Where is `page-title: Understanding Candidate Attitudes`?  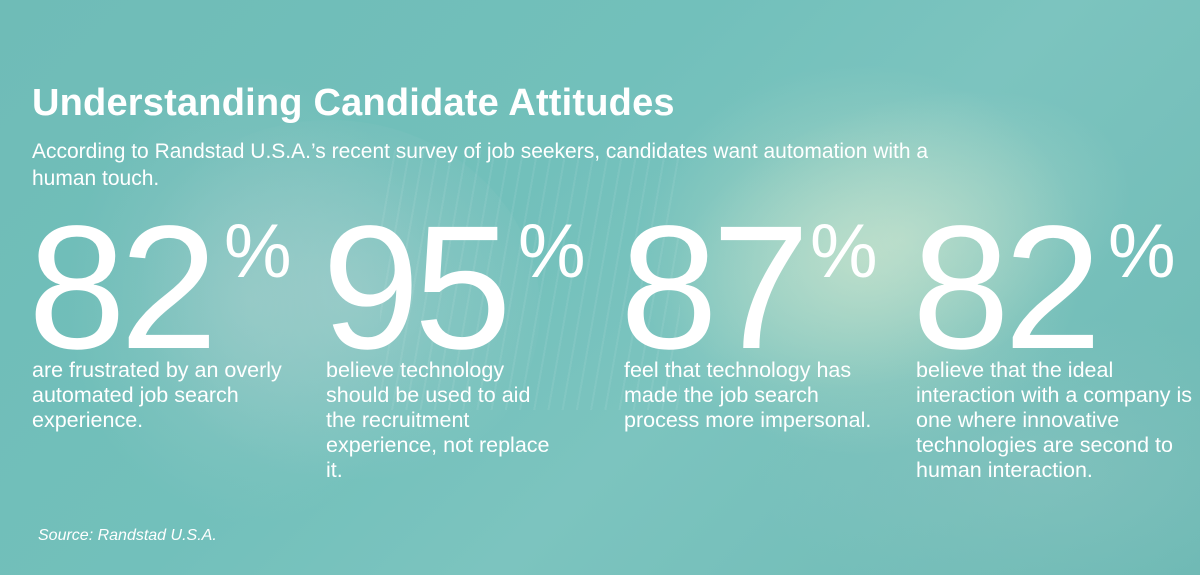 page-title: Understanding Candidate Attitudes is located at coordinates (353, 103).